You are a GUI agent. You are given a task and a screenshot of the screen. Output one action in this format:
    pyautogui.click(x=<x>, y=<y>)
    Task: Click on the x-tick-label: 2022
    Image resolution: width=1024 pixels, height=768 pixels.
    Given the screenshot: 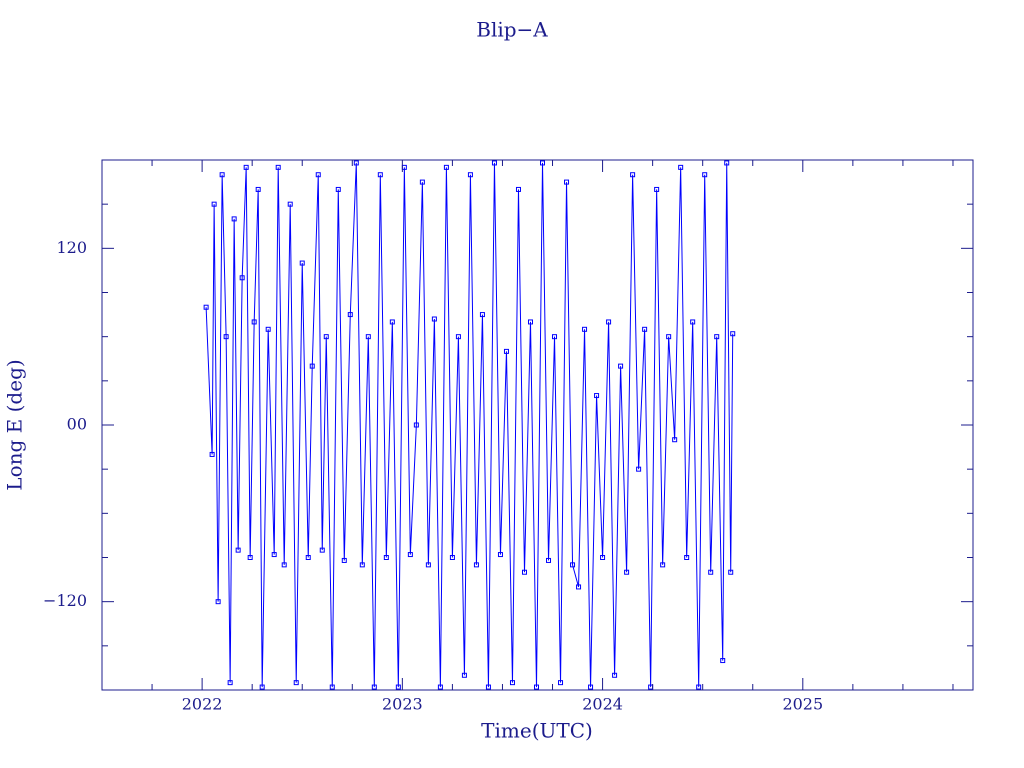 What is the action you would take?
    pyautogui.click(x=202, y=704)
    